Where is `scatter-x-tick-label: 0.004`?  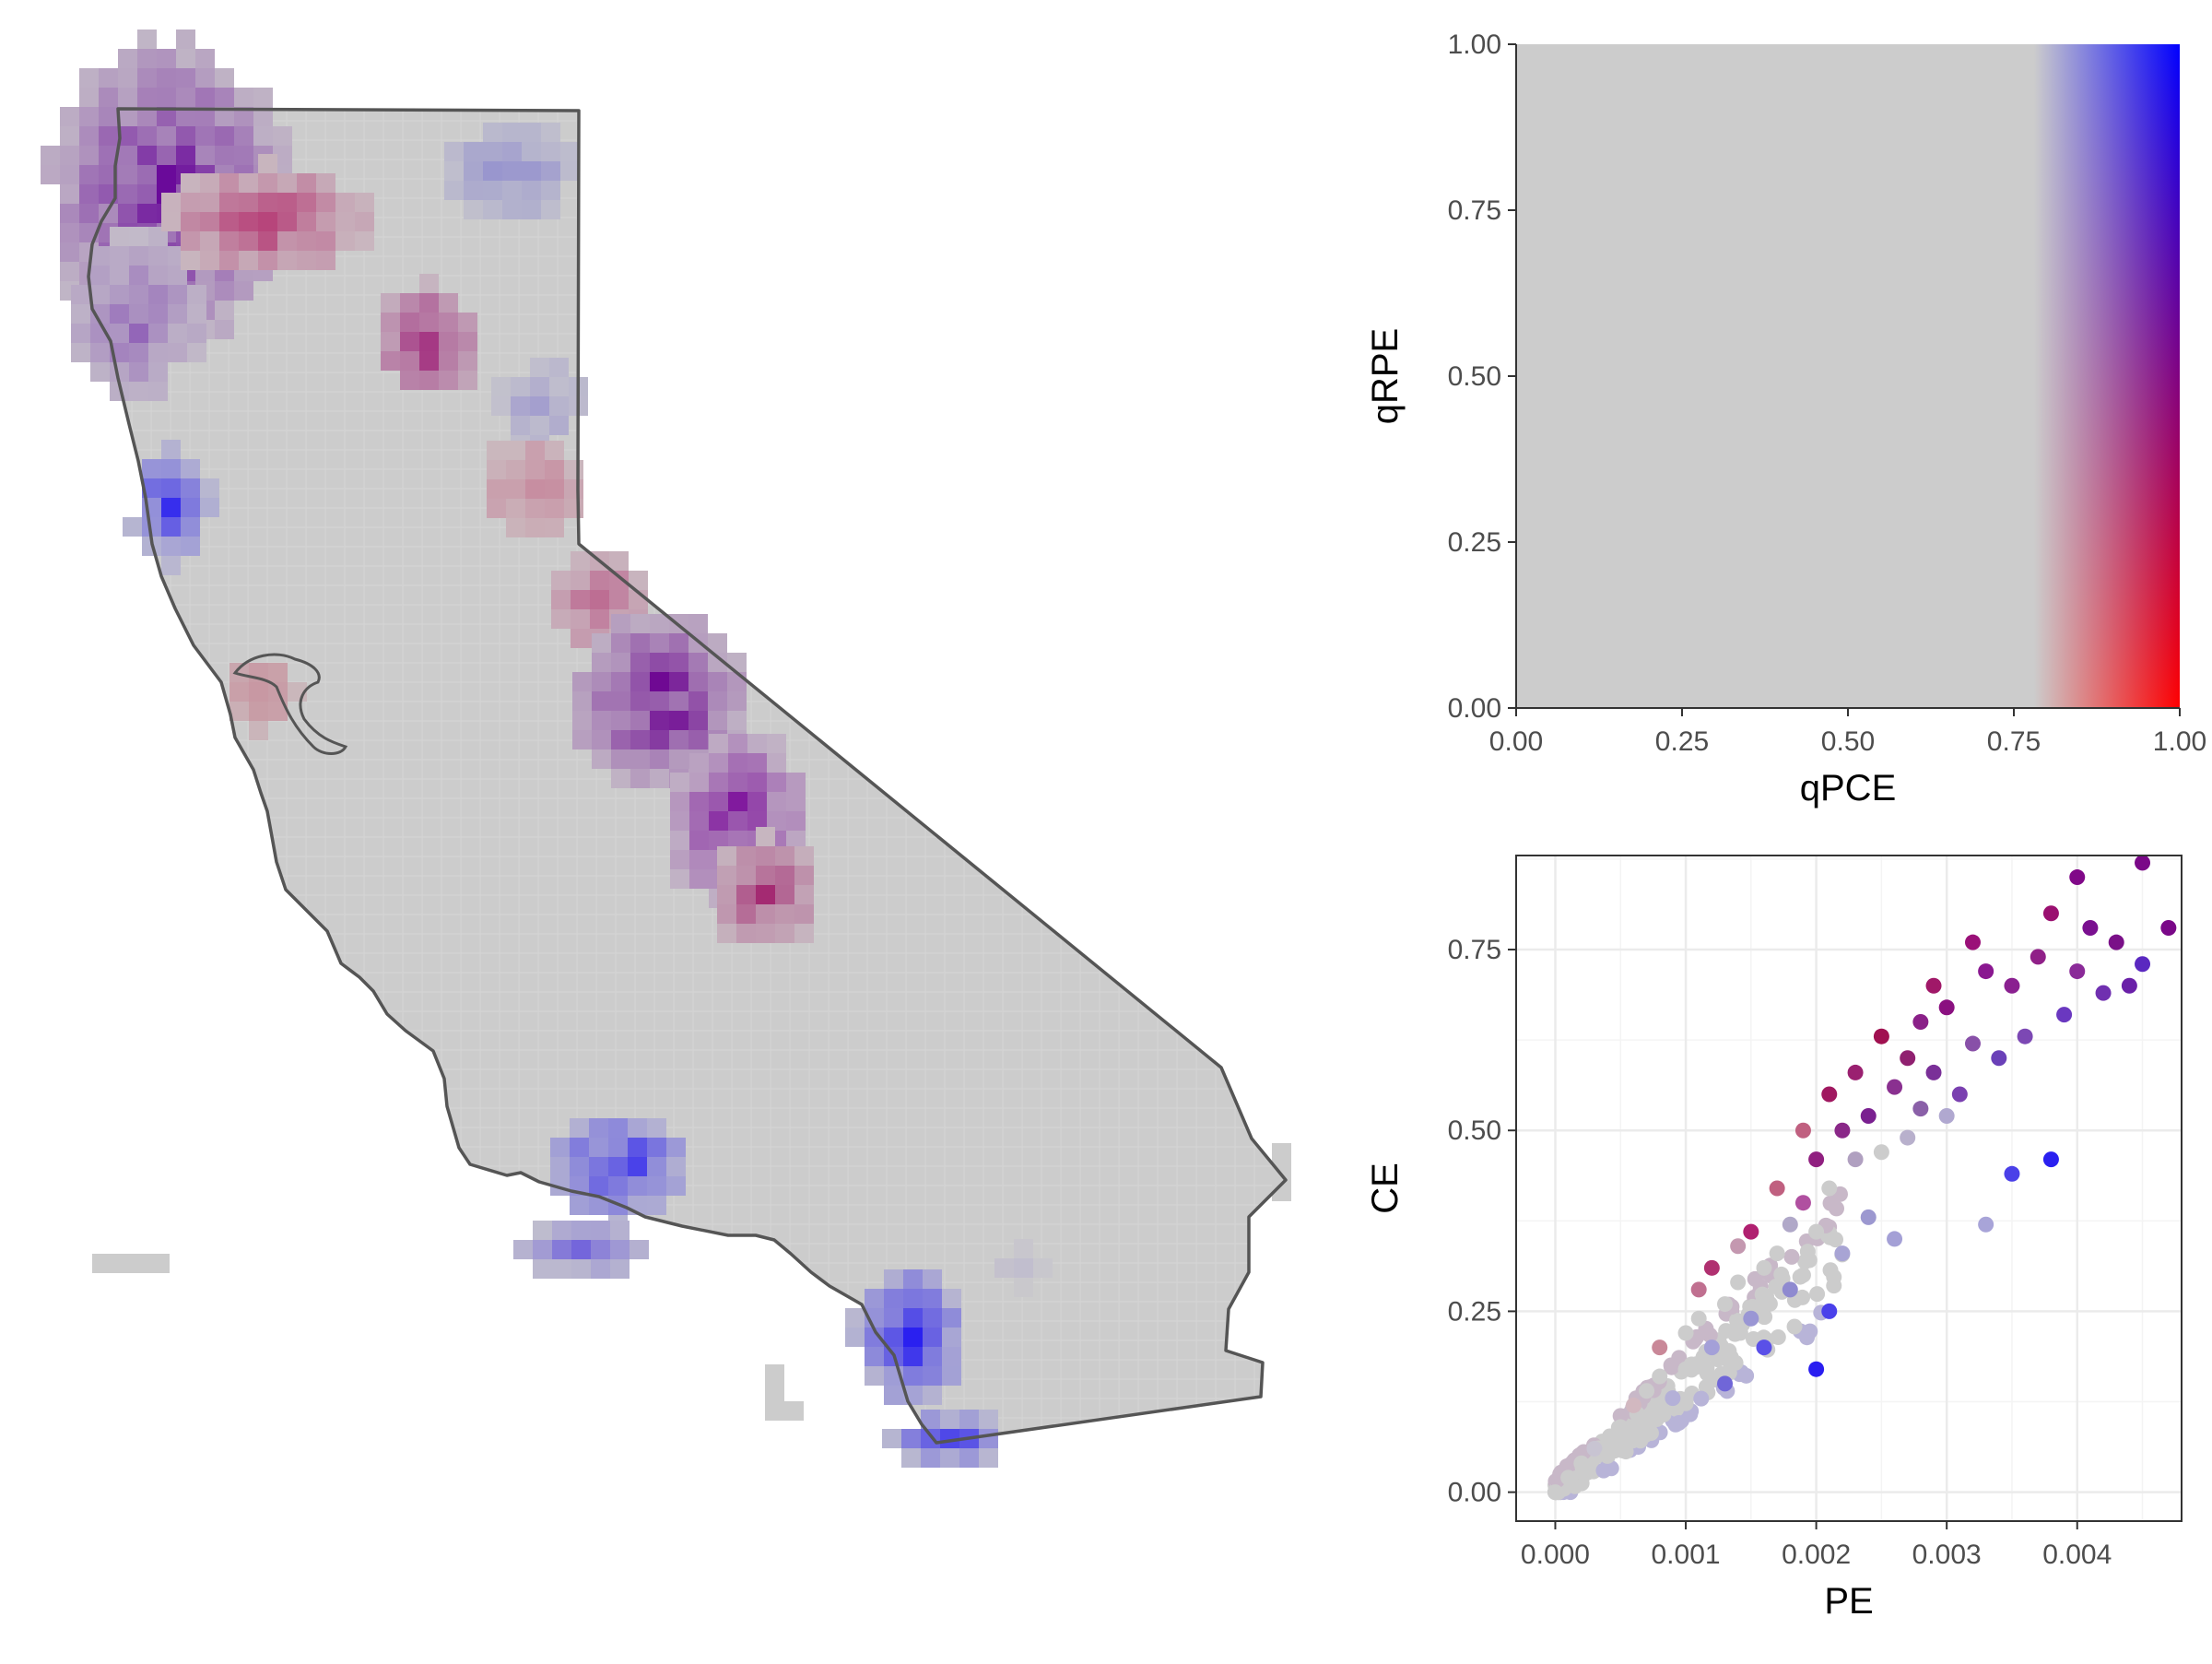 scatter-x-tick-label: 0.004 is located at coordinates (2077, 1555).